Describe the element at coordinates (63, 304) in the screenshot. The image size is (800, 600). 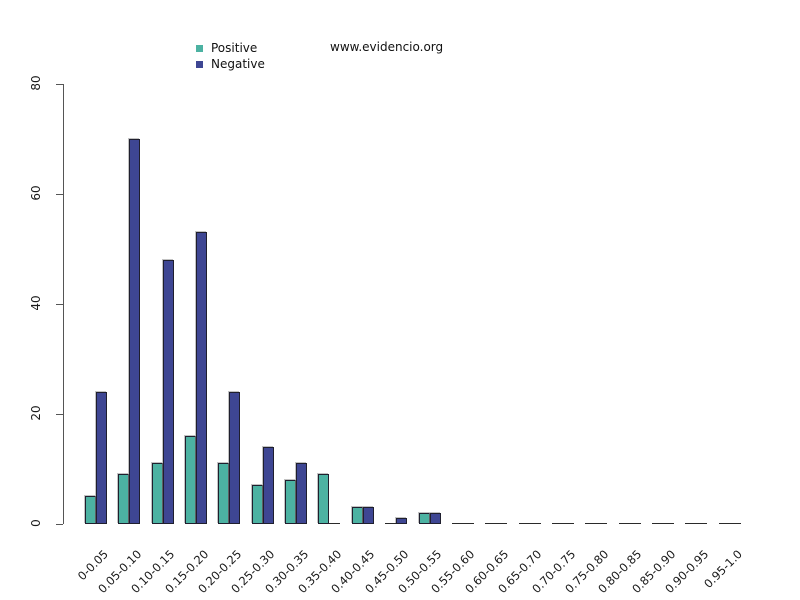
I see `y-axis-line` at that location.